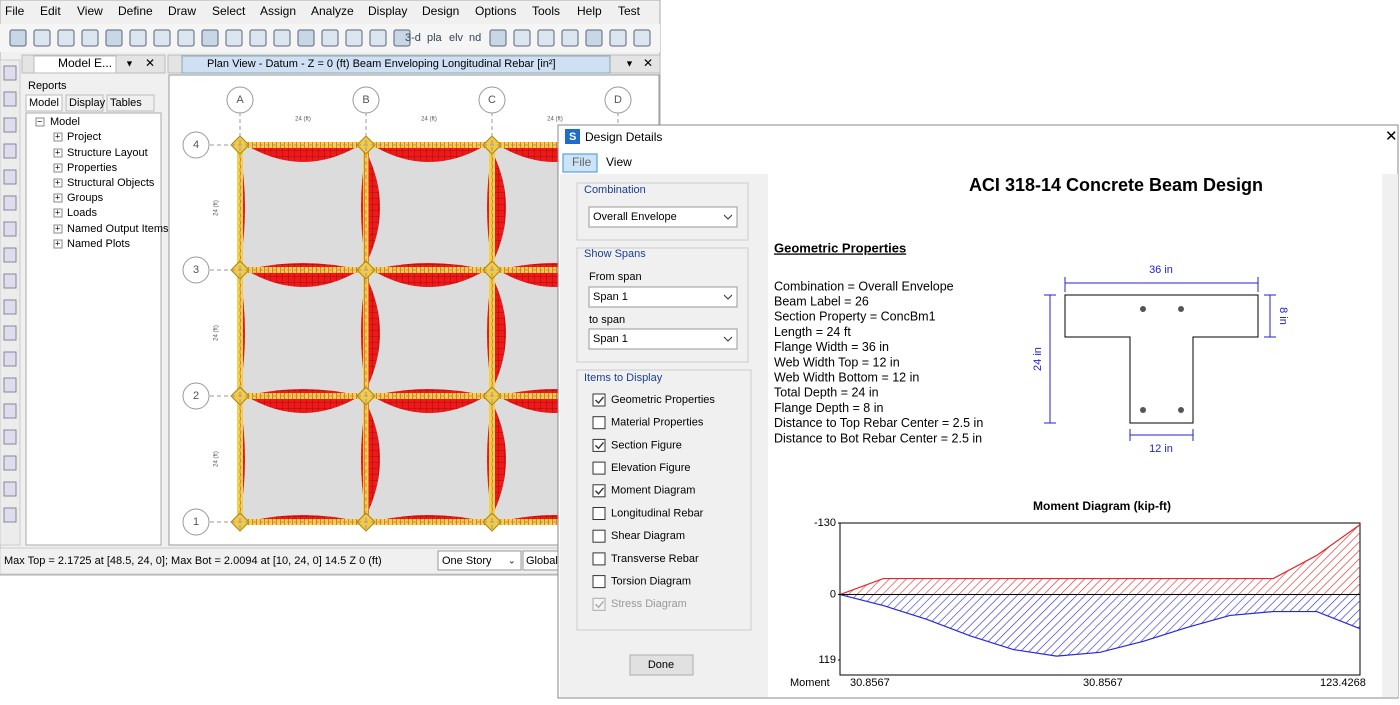 This screenshot has width=1400, height=705. I want to click on menu-item: Options, so click(495, 11).